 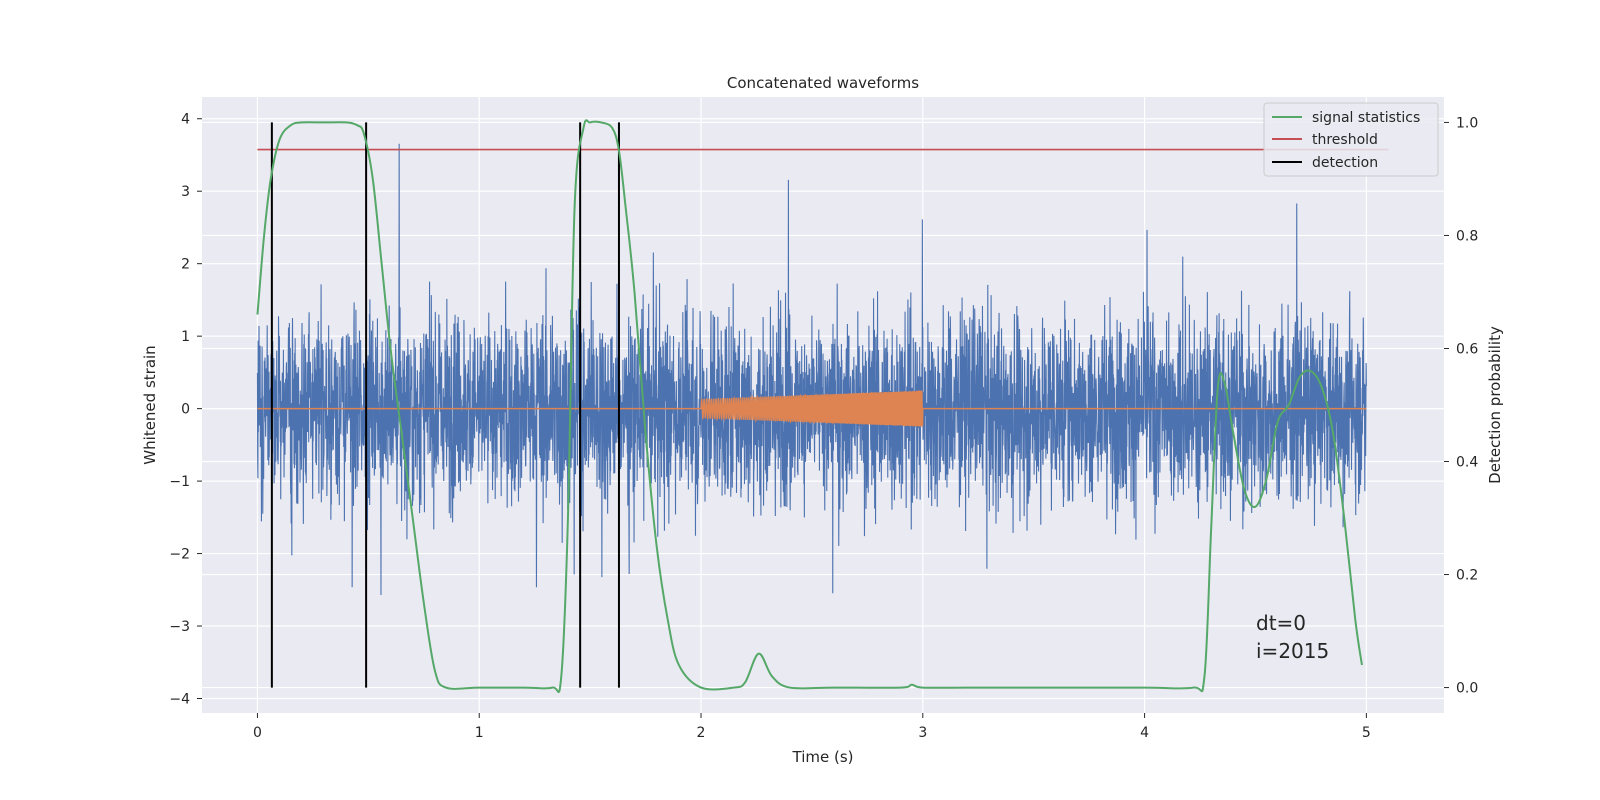 I want to click on y-tick-label-1: −3, so click(x=179, y=627).